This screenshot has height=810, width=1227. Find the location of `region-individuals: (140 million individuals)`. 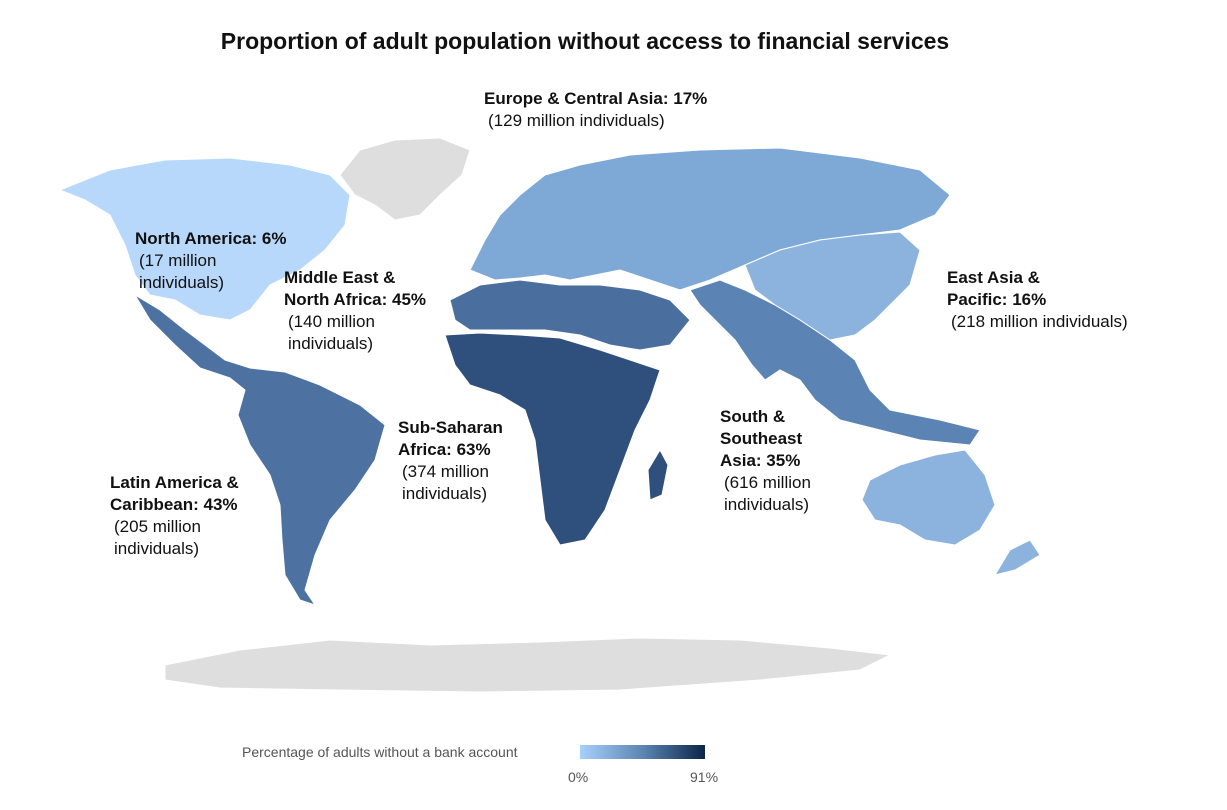

region-individuals: (140 million individuals) is located at coordinates (331, 332).